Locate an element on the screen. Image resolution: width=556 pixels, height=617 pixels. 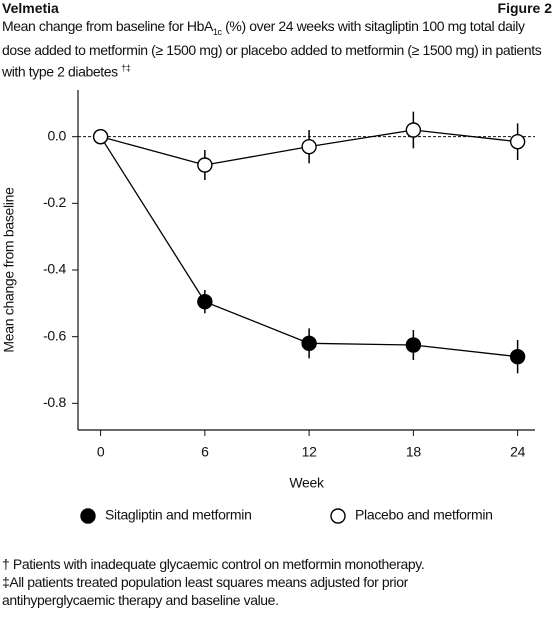
x-tick-label: 18 is located at coordinates (413, 452).